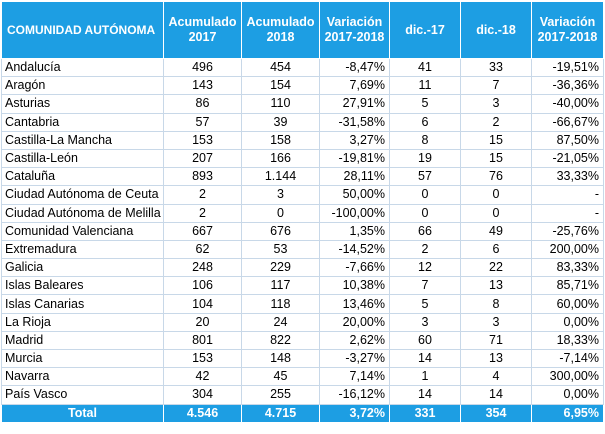 The height and width of the screenshot is (434, 605). Describe the element at coordinates (280, 341) in the screenshot. I see `cell-acumulado-2018: 822` at that location.